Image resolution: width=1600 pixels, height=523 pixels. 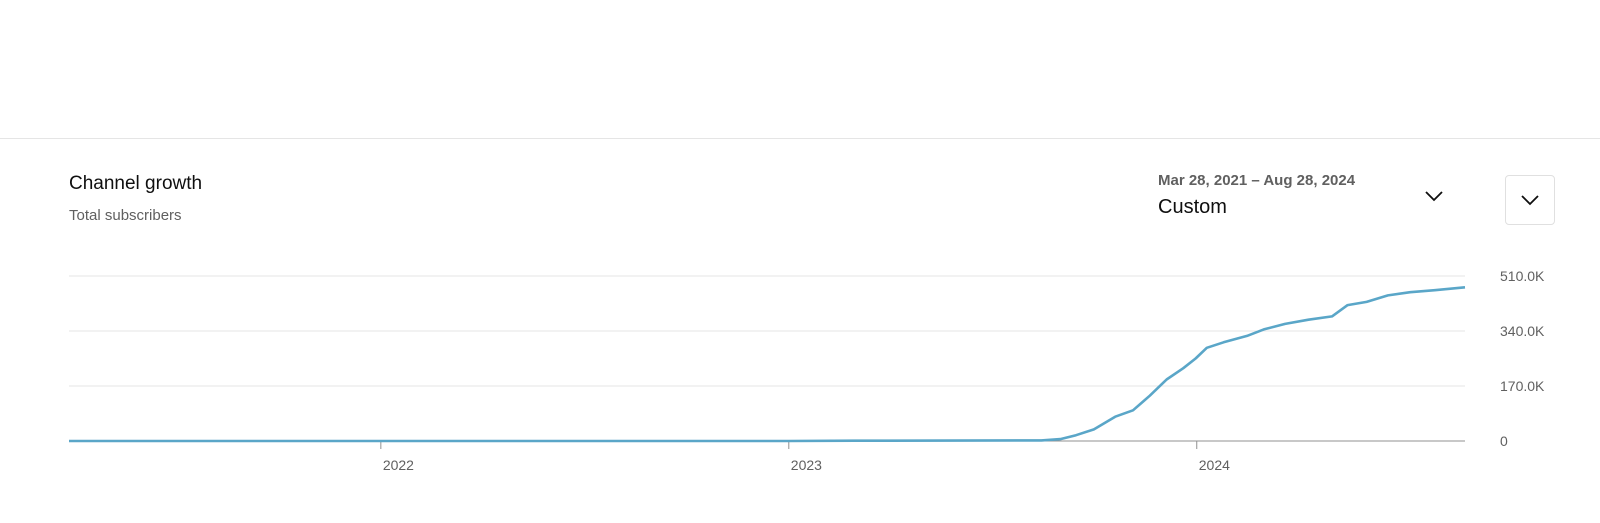 I want to click on x-tick-label: 2024, so click(x=1214, y=465).